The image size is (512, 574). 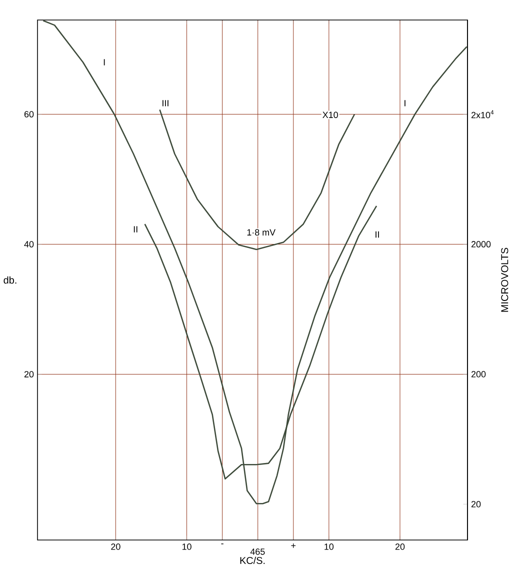 What do you see at coordinates (29, 244) in the screenshot?
I see `y-tick-label: 40` at bounding box center [29, 244].